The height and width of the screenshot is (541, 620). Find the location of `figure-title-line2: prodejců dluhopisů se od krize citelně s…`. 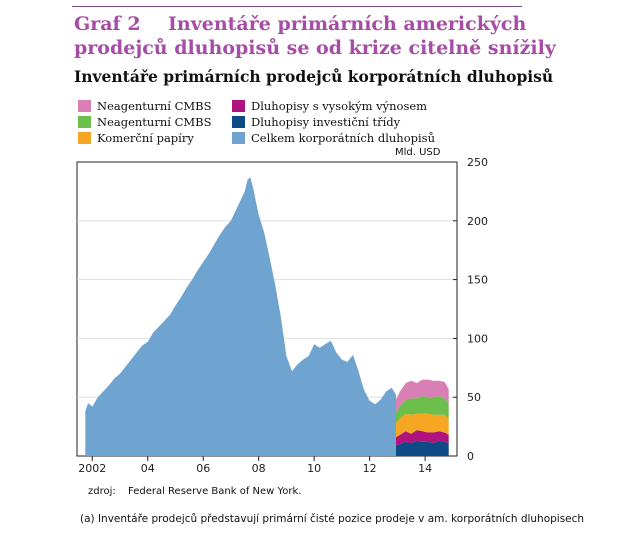

figure-title-line2: prodejců dluhopisů se od krize citelně s… is located at coordinates (315, 48).